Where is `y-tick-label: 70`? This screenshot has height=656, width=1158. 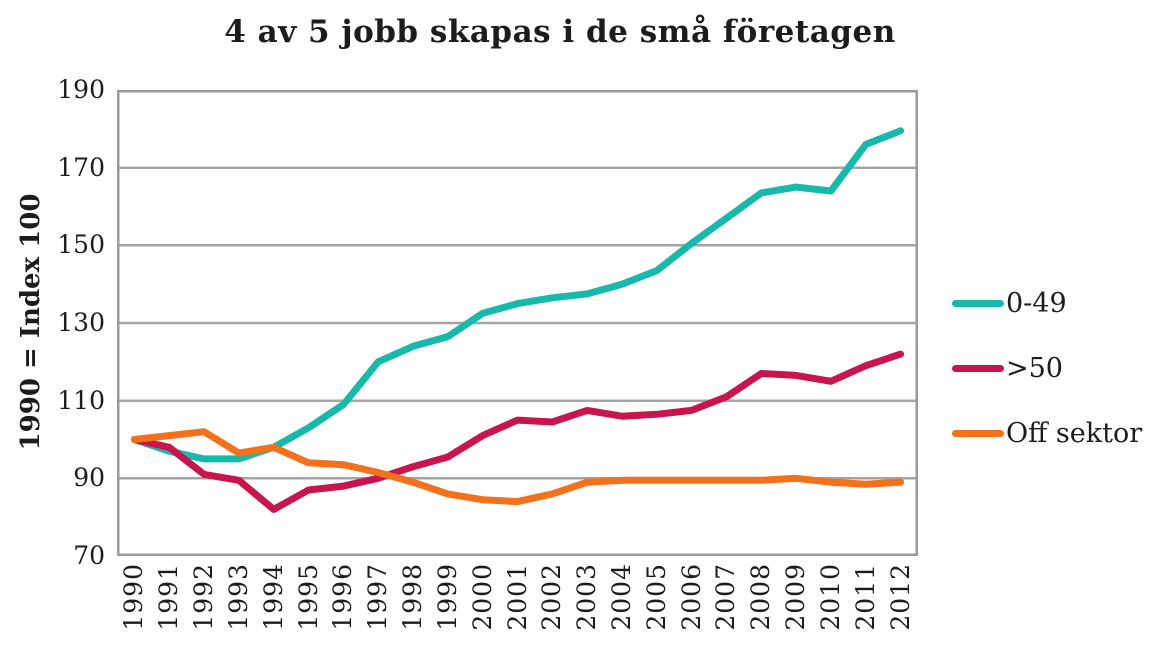 y-tick-label: 70 is located at coordinates (89, 555).